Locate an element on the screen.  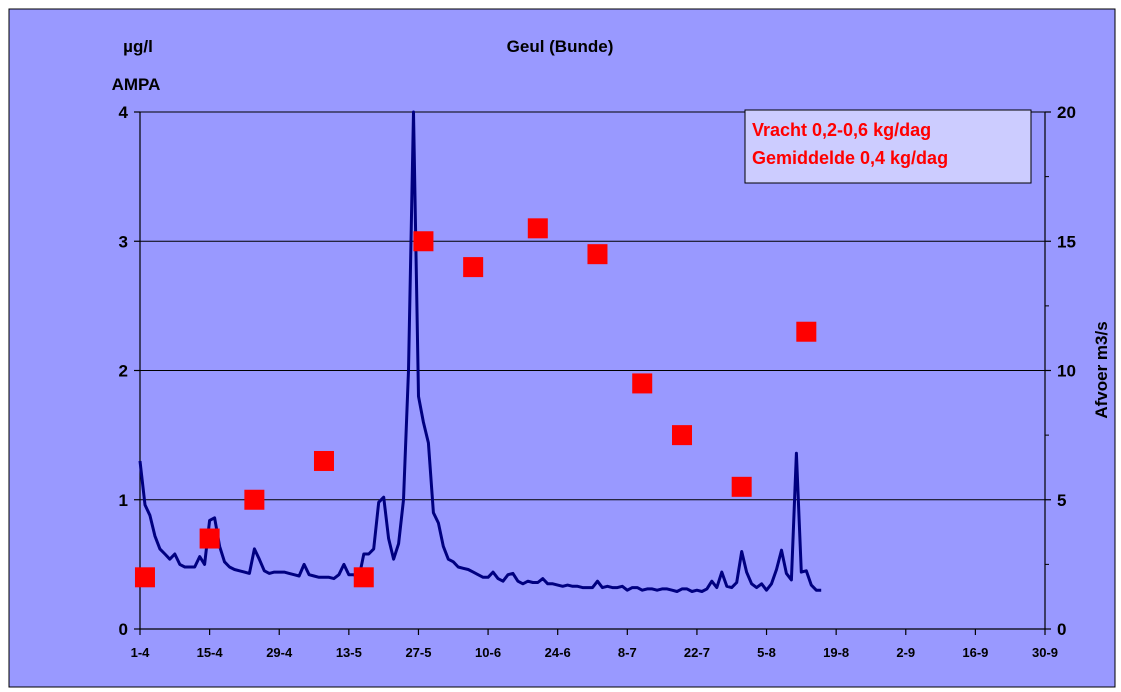
x-tick-label: 16-9 is located at coordinates (975, 652).